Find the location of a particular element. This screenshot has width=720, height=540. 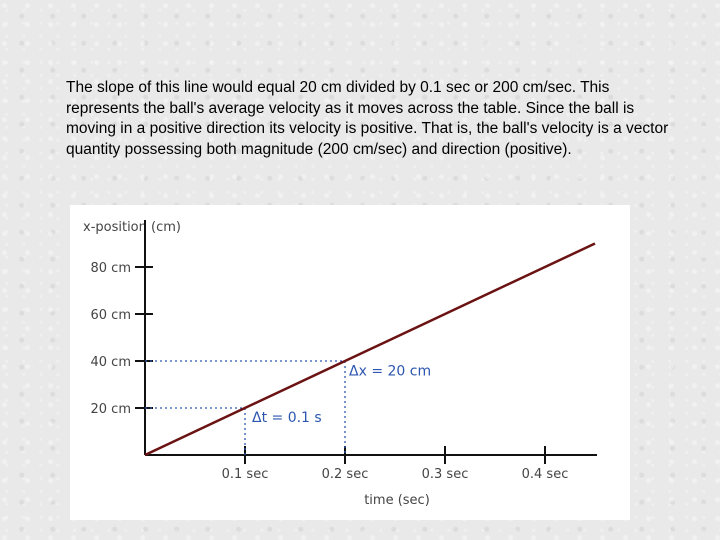

y-tick-label-1: 40 cm is located at coordinates (111, 362).